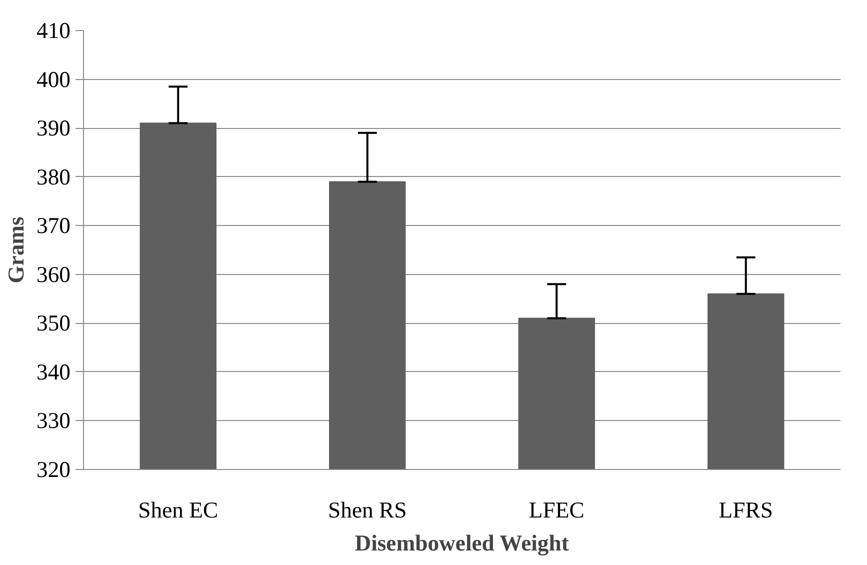 The image size is (867, 565). What do you see at coordinates (53, 421) in the screenshot?
I see `y-tick-label: 330` at bounding box center [53, 421].